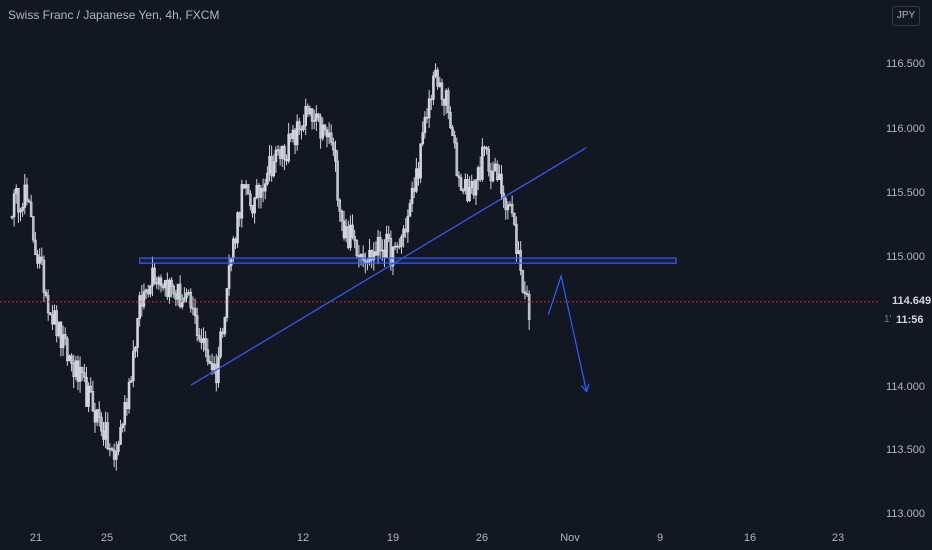 The height and width of the screenshot is (550, 932). Describe the element at coordinates (905, 193) in the screenshot. I see `price-tick-label: 115.500` at that location.